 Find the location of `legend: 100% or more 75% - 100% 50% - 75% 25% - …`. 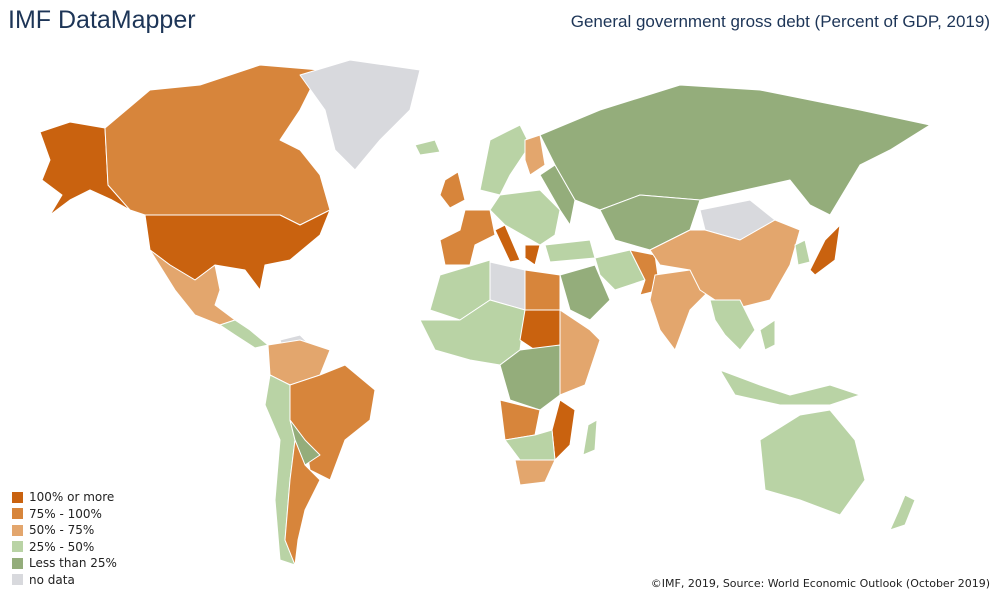

legend: 100% or more 75% - 100% 50% - 75% 25% - … is located at coordinates (64, 538).